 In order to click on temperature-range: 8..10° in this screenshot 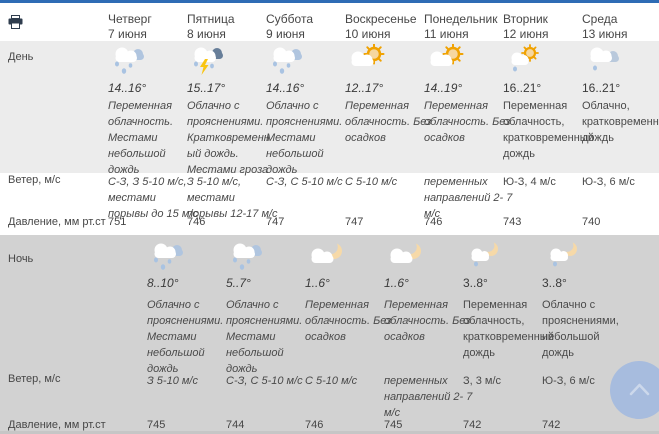, I will do `click(163, 283)`.